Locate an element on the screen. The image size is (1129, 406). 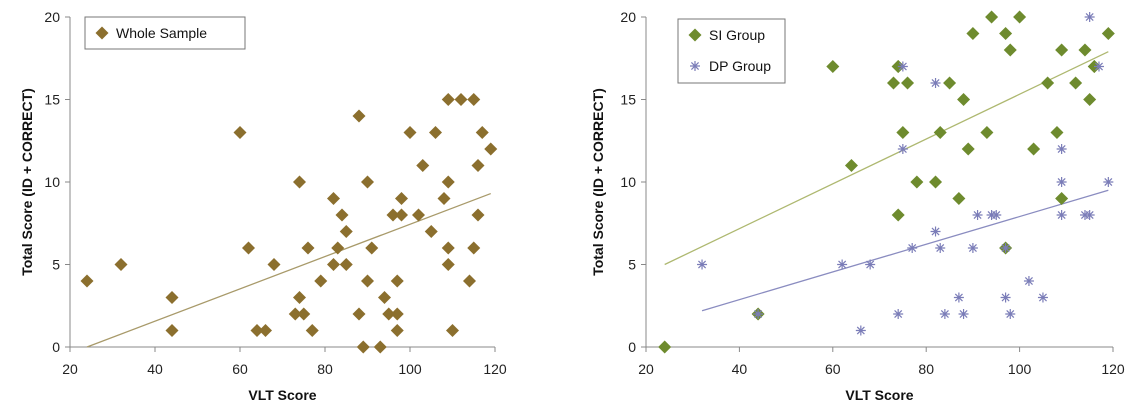
legend-label: SI Group is located at coordinates (737, 35).